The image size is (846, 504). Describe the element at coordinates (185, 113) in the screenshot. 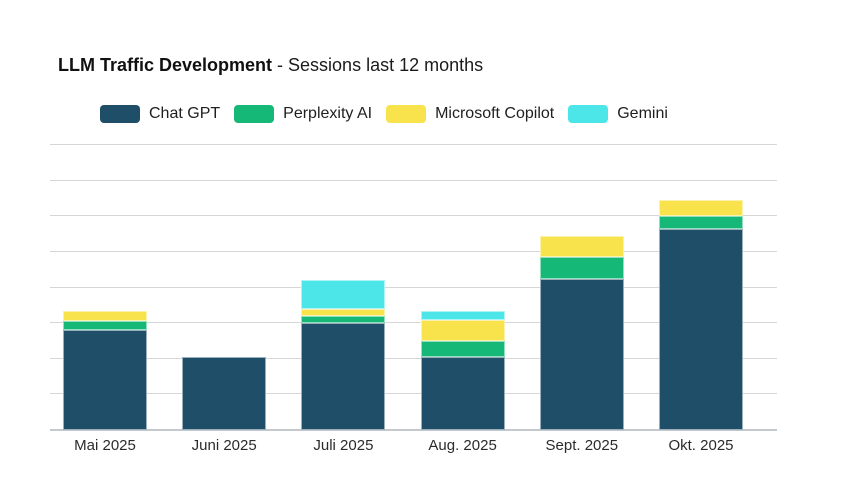

I see `legend-label: Chat GPT` at that location.